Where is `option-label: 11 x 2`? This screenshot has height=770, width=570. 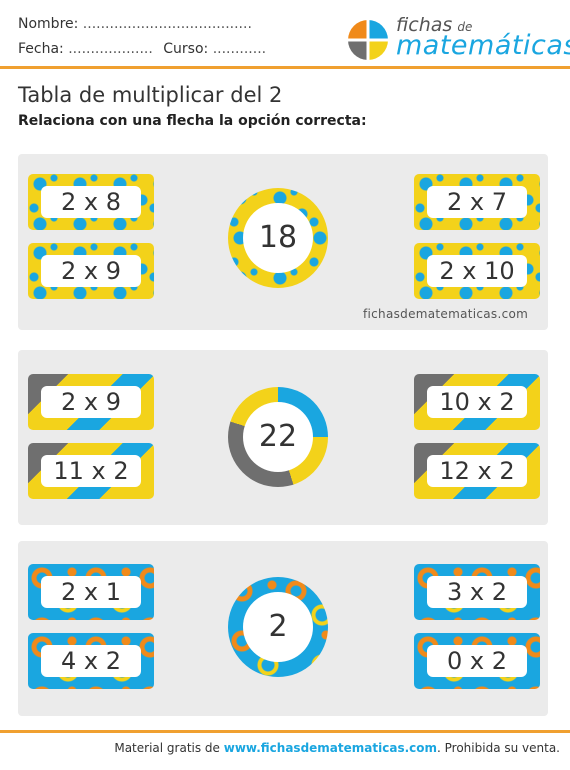
option-label: 11 x 2 is located at coordinates (91, 471).